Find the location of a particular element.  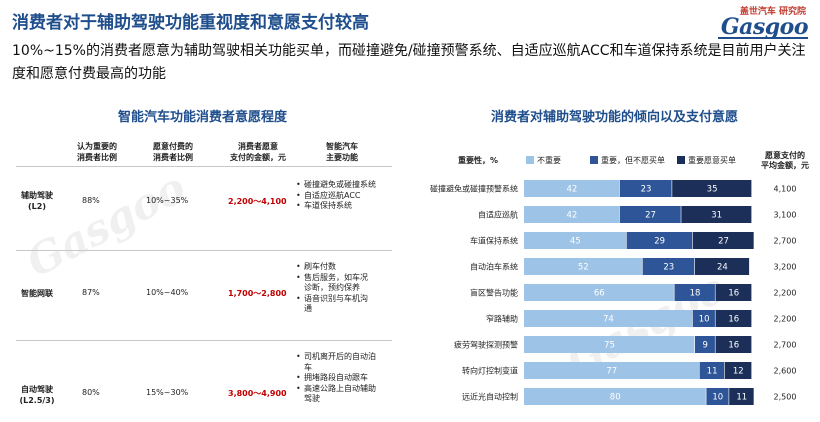

avg-pay-value: 3,200 is located at coordinates (785, 267).